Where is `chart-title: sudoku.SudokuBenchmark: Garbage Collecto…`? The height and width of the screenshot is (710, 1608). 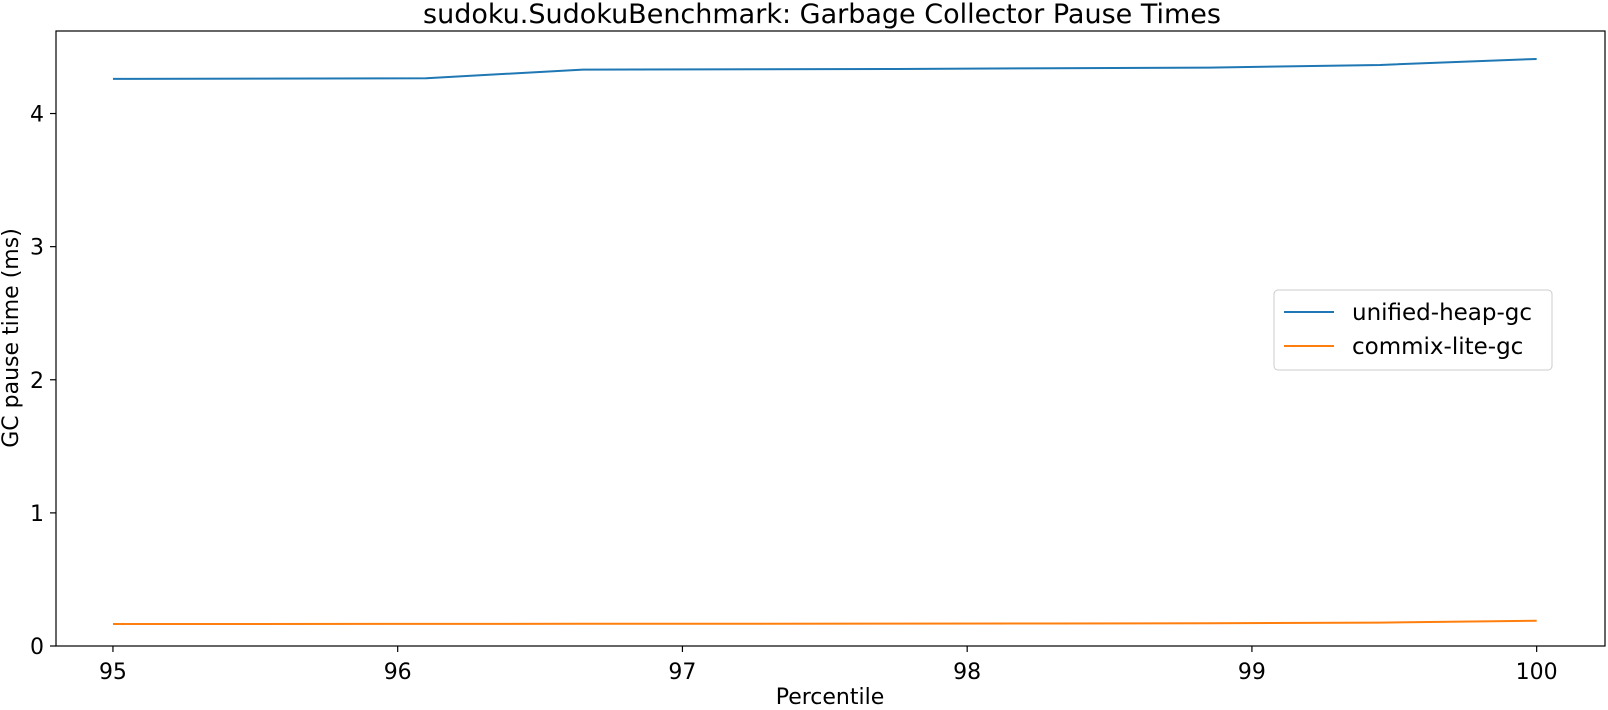
chart-title: sudoku.SudokuBenchmark: Garbage Collecto… is located at coordinates (822, 15).